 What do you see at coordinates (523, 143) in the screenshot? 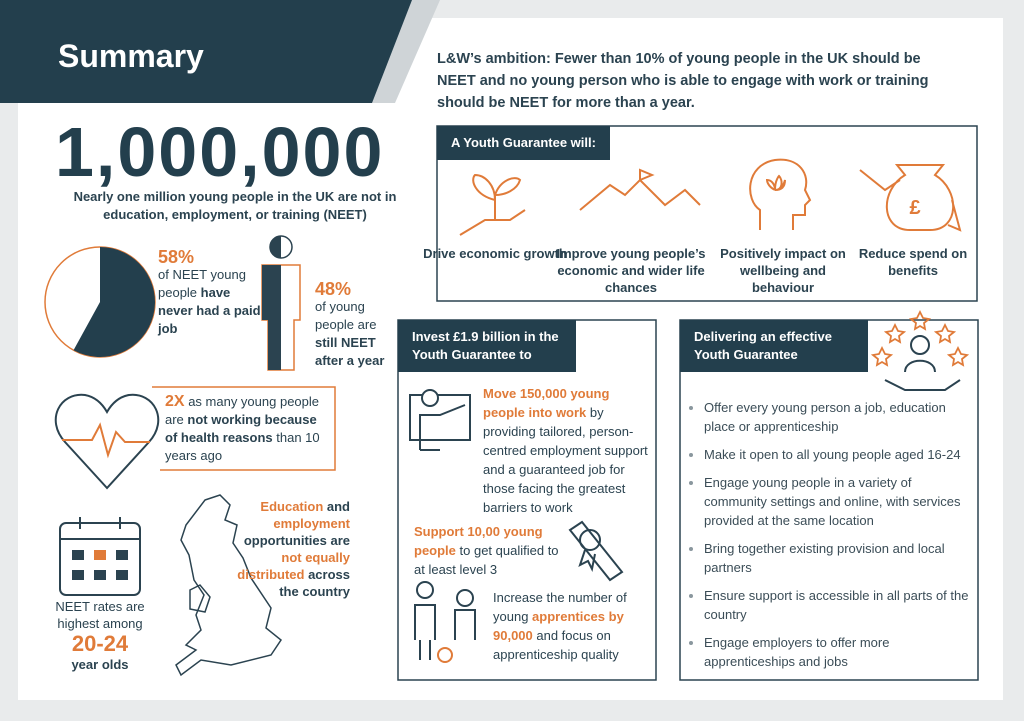
I see `section-title: A Youth Guarantee will:` at bounding box center [523, 143].